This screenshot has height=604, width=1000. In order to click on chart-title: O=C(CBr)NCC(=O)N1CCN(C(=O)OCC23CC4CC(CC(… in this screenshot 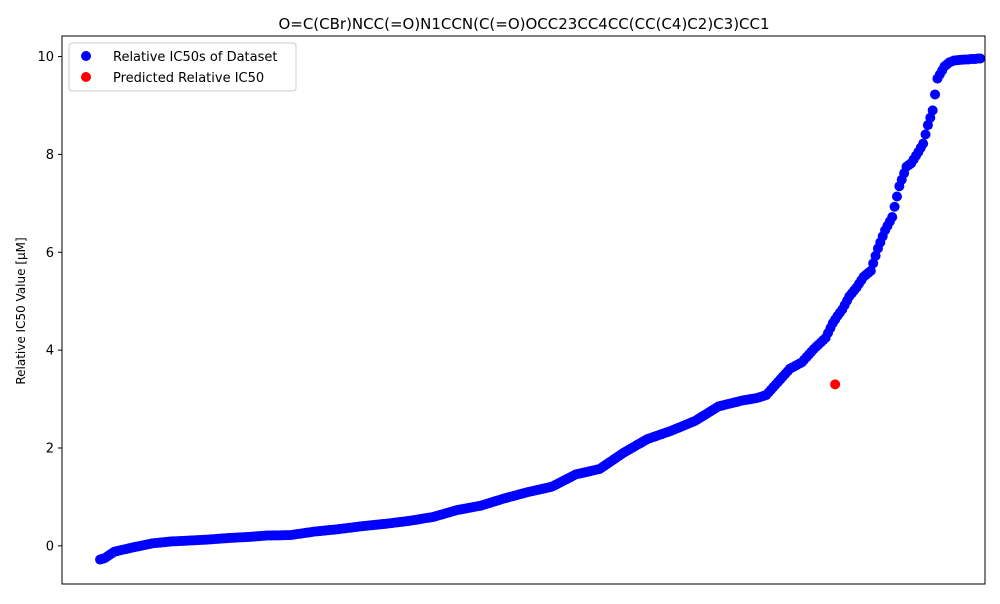, I will do `click(523, 24)`.